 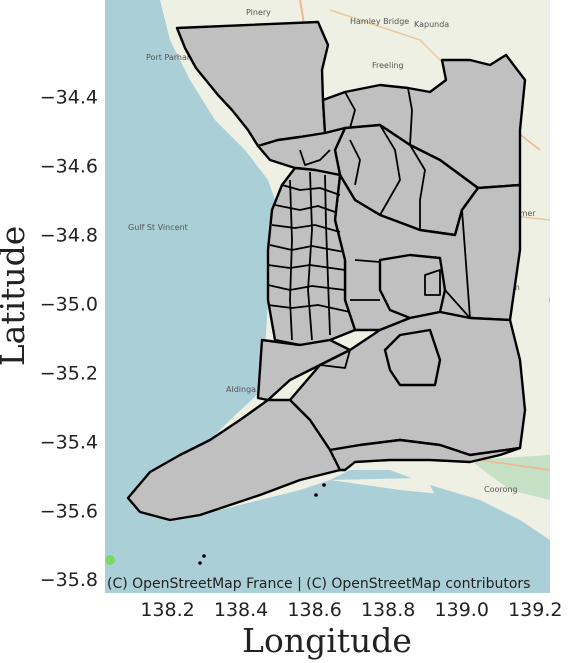 What do you see at coordinates (262, 524) in the screenshot?
I see `island-marks` at bounding box center [262, 524].